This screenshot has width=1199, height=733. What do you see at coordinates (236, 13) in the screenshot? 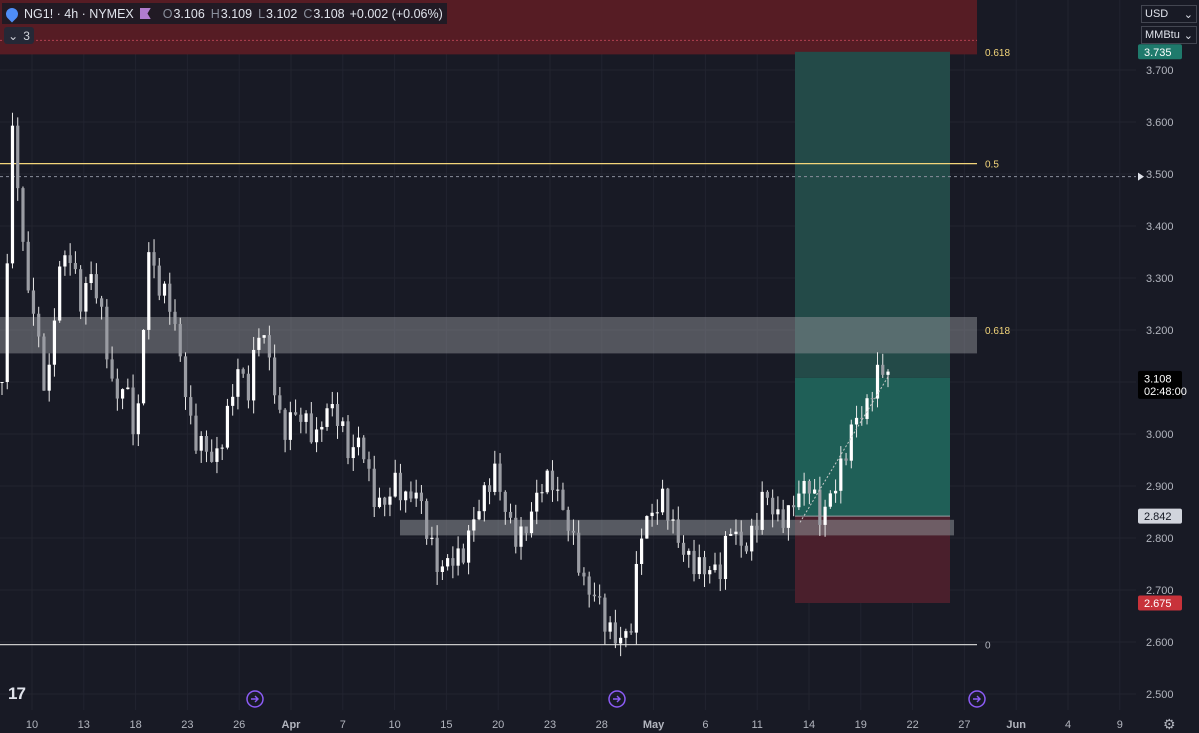
I see `high-value: 3.109` at bounding box center [236, 13].